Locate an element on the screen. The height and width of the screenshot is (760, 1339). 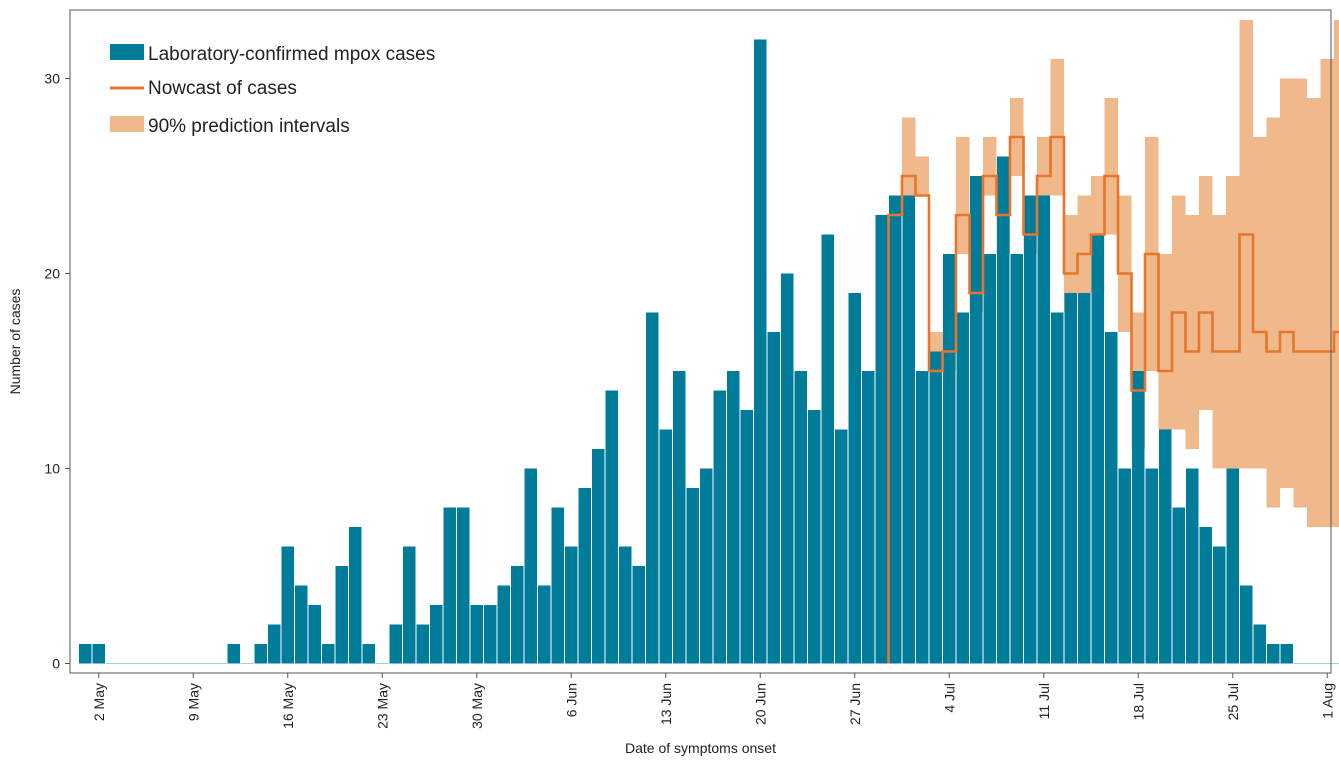
interval-band-16-jul is located at coordinates (1111, 166).